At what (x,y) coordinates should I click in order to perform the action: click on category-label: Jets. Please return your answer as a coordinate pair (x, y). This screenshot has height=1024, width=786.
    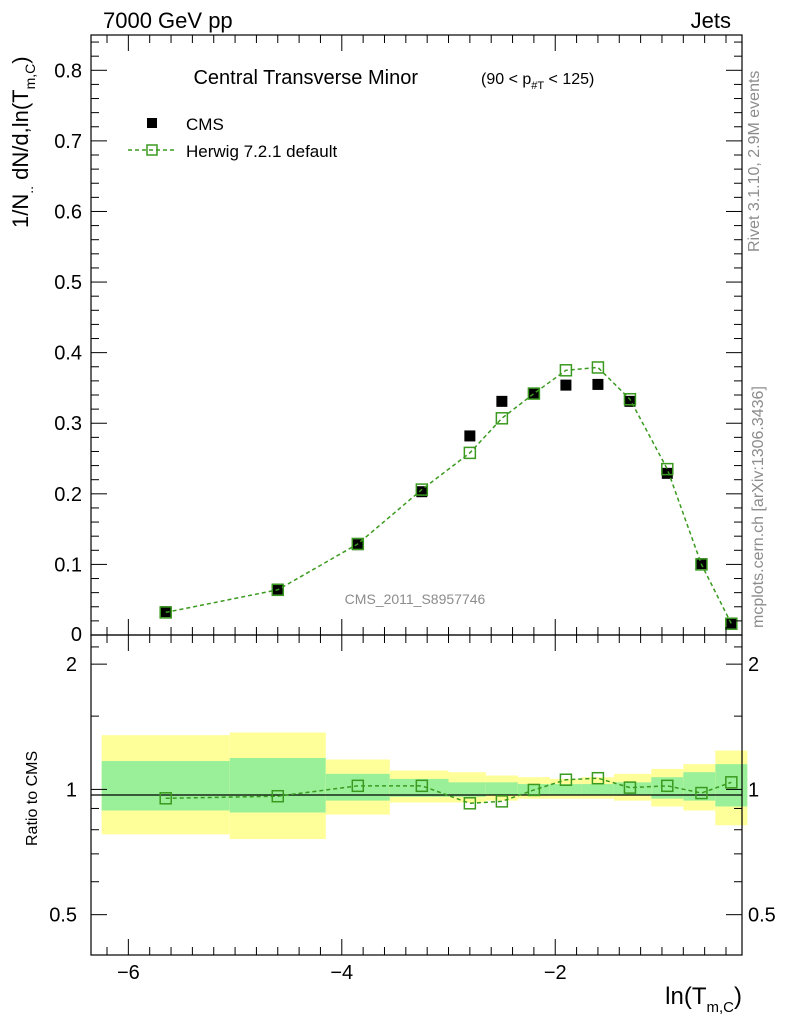
    Looking at the image, I should click on (711, 20).